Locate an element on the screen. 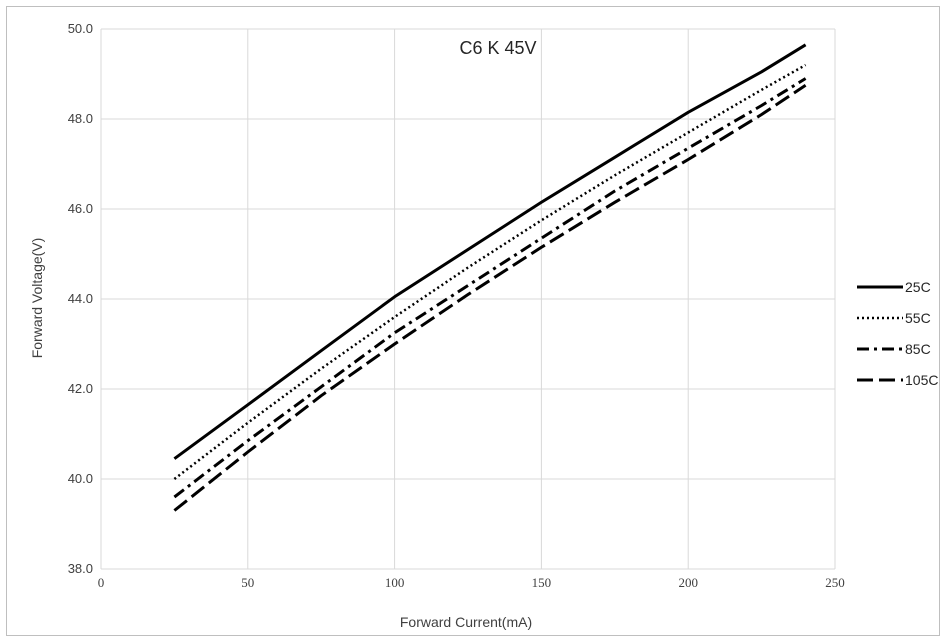  y-tick-label: 48.0 is located at coordinates (80, 118).